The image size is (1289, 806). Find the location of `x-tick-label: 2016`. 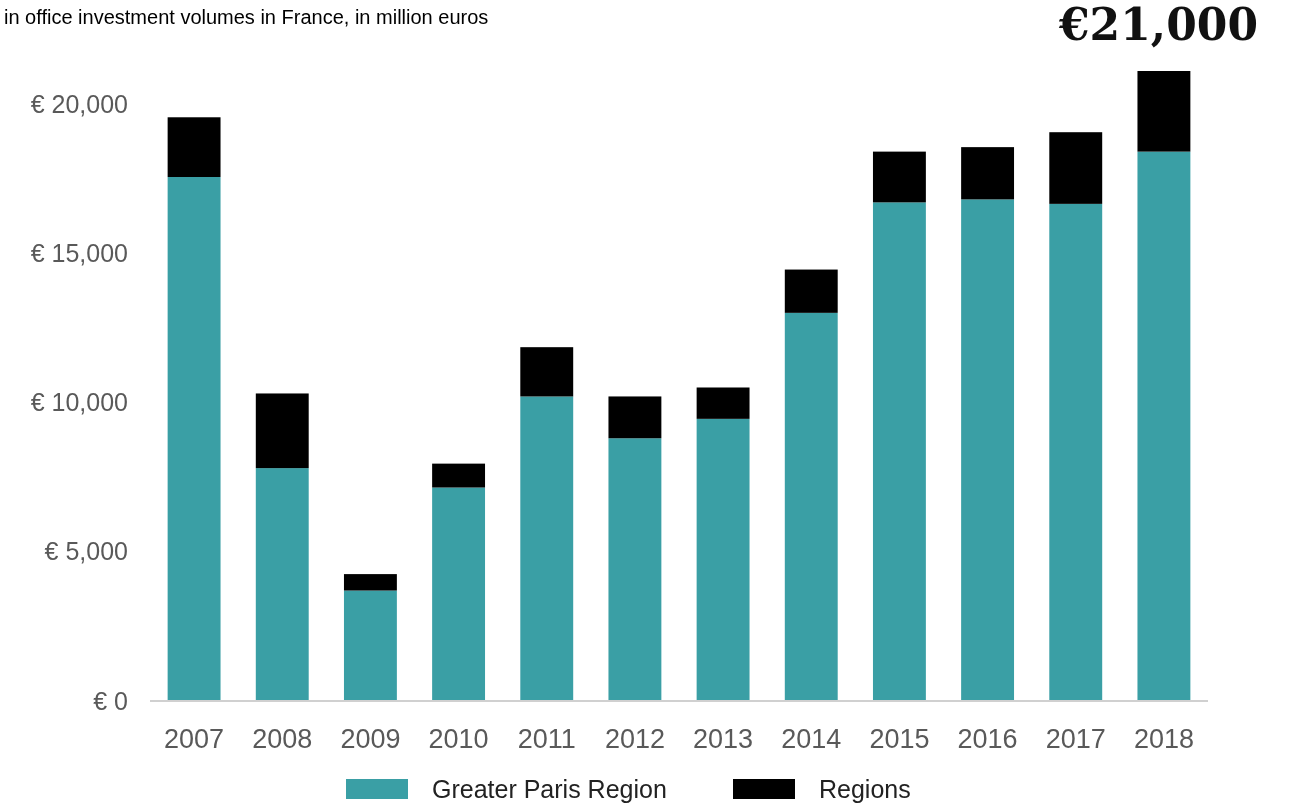

x-tick-label: 2016 is located at coordinates (987, 739).